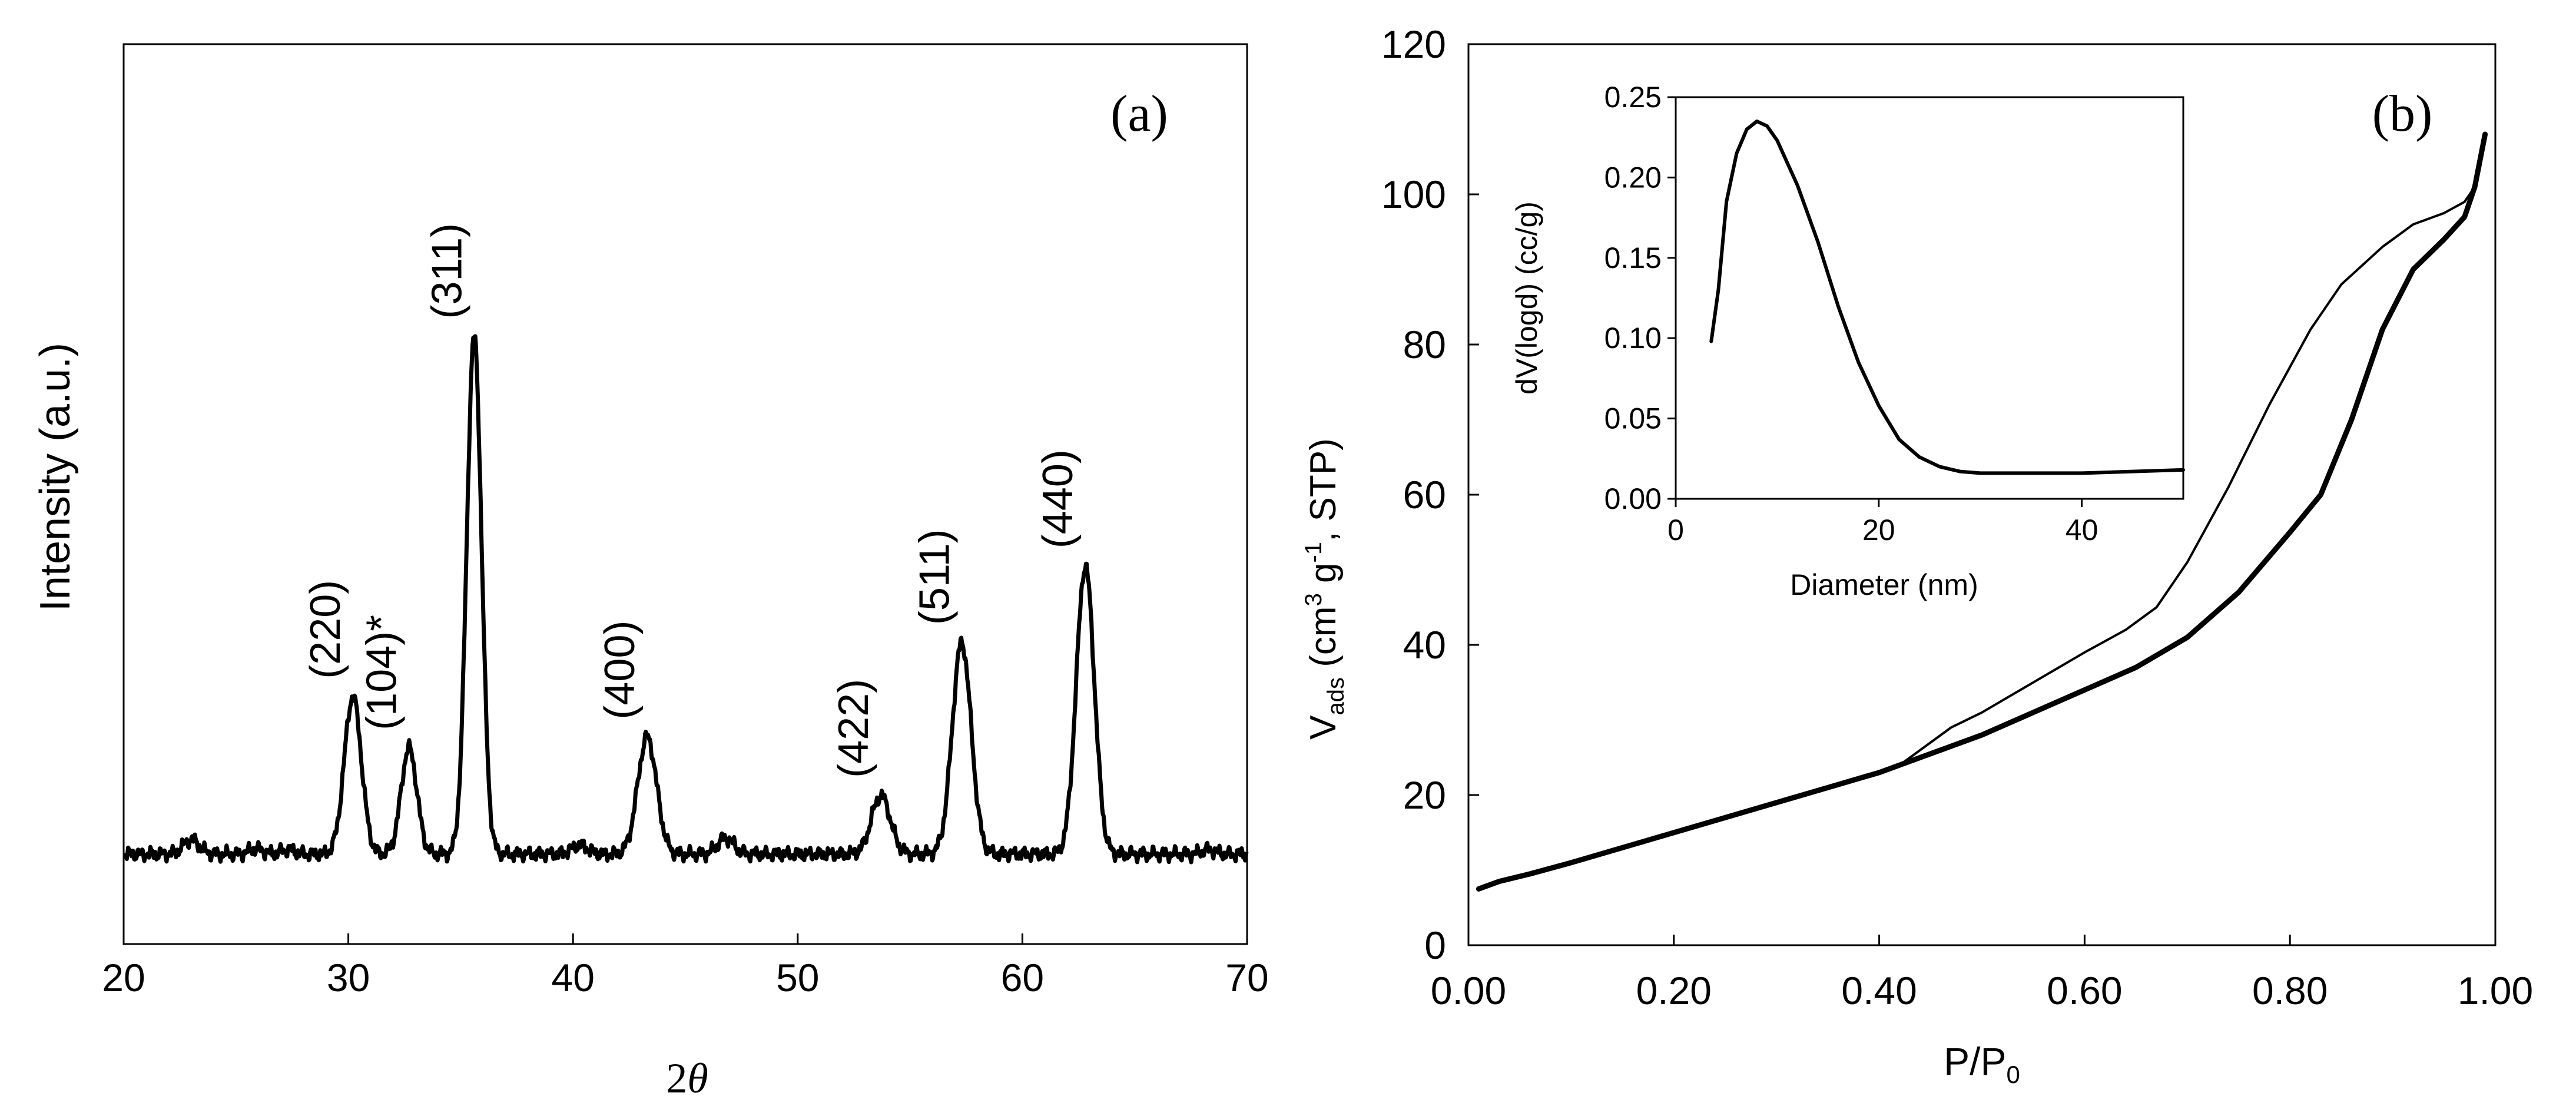 Image resolution: width=2576 pixels, height=1116 pixels. Describe the element at coordinates (1314, 552) in the screenshot. I see `panel-b-y-title-exp-neg1: -1` at that location.